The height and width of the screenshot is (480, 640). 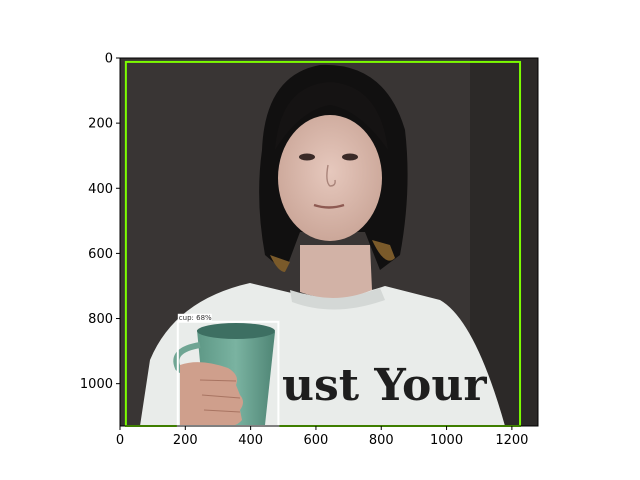 I want to click on hand, so click(x=211, y=394).